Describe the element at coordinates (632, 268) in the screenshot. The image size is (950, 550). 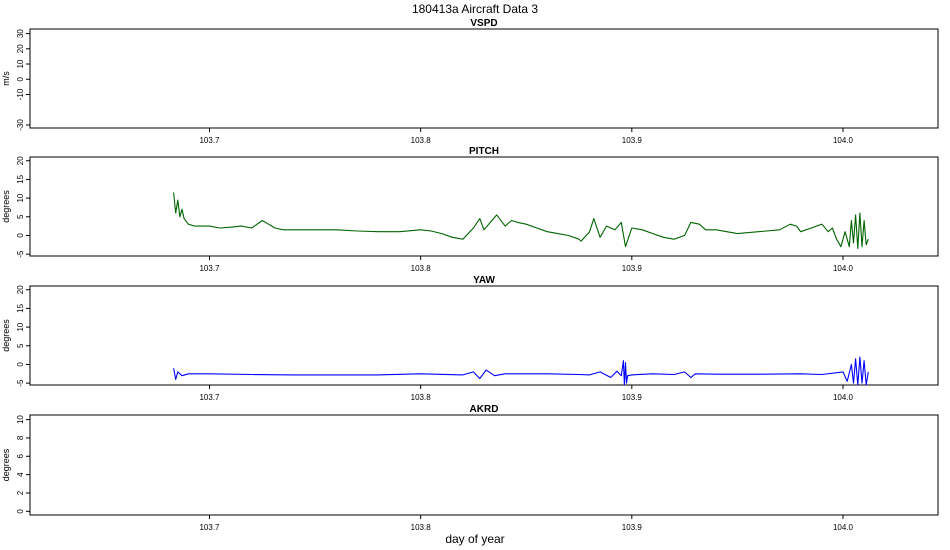
I see `x-tick-label-pitch: 103.9` at that location.